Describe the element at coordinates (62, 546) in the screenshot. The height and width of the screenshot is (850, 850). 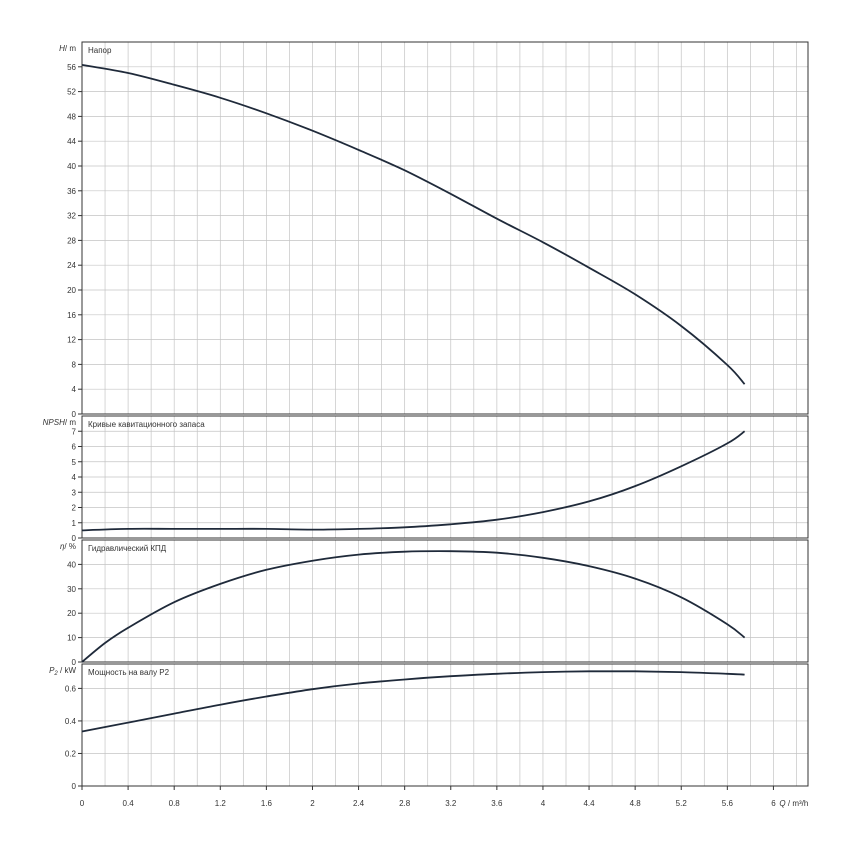
I see `y-axis-symbol: η` at that location.